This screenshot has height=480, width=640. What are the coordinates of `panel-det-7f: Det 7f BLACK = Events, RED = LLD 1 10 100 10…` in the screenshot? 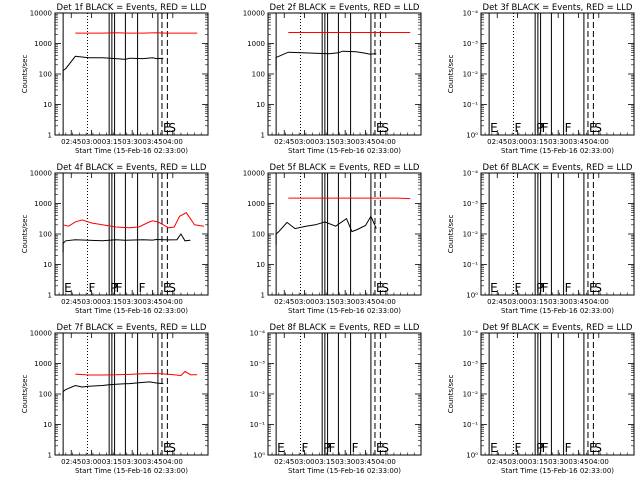 It's located at (115, 399).